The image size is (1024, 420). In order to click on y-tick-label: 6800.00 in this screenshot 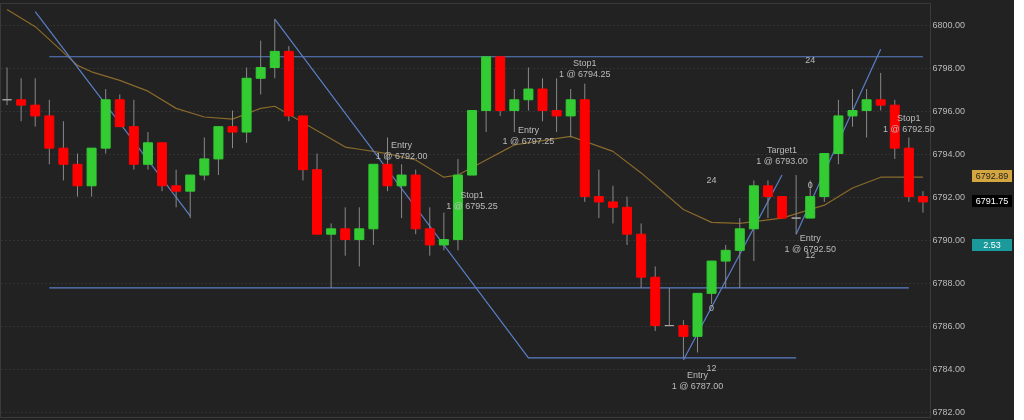, I will do `click(949, 25)`.